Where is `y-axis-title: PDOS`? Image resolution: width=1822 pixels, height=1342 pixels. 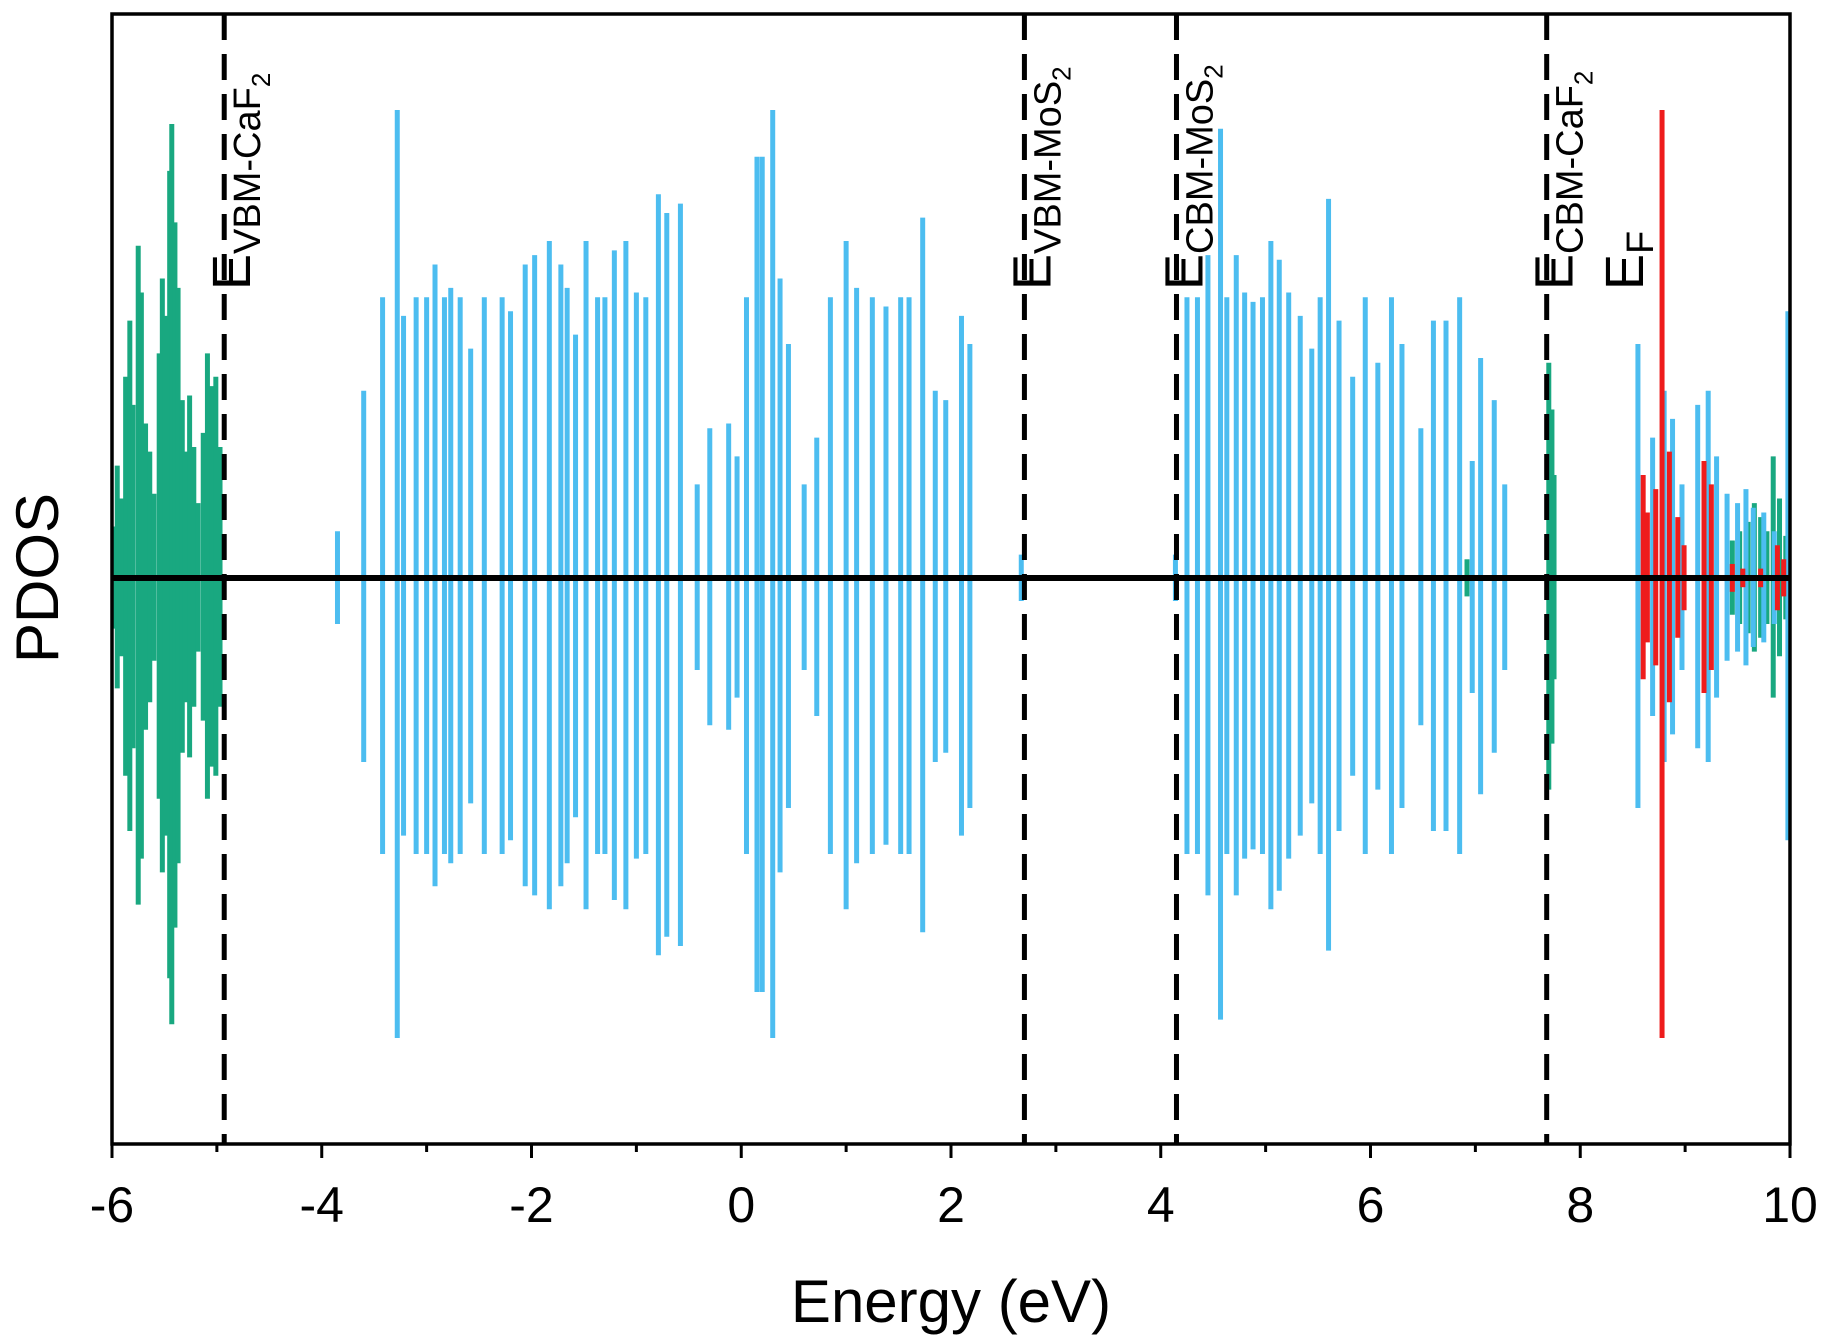
y-axis-title: PDOS is located at coordinates (37, 578).